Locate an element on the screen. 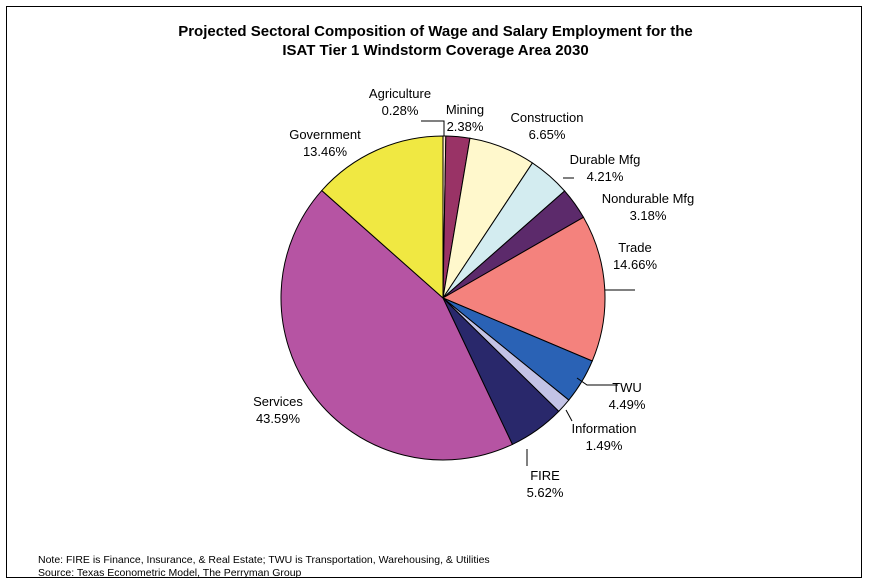 The height and width of the screenshot is (585, 871). slice-label-mining: Mining 2.38% is located at coordinates (465, 118).